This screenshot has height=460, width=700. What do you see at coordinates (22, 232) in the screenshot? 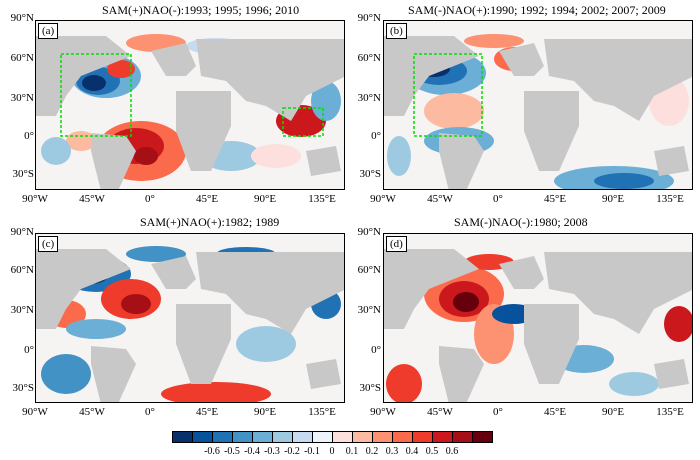
I see `lat-label-c-90n: 90°N` at bounding box center [22, 232].